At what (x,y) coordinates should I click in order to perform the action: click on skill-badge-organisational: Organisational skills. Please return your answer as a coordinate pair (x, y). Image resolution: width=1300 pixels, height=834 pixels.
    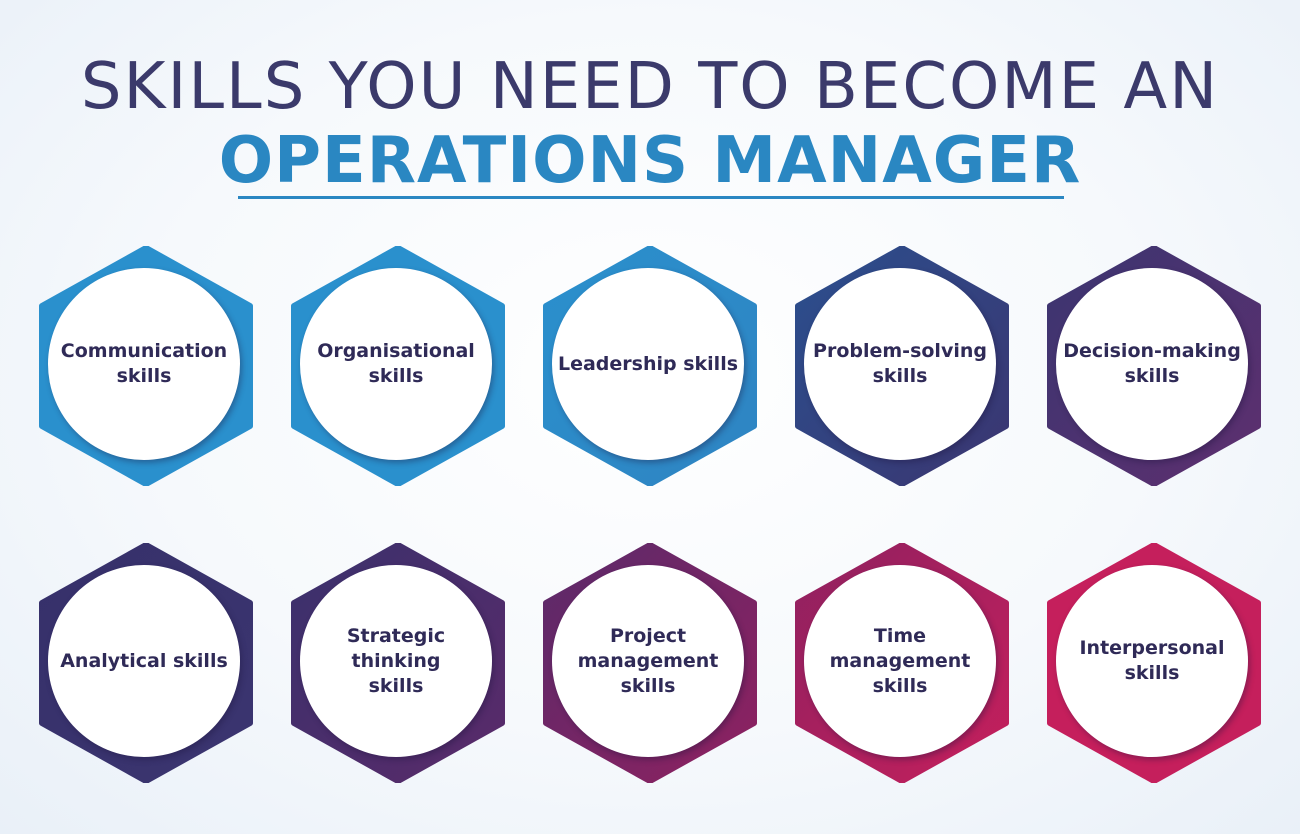
    Looking at the image, I should click on (398, 366).